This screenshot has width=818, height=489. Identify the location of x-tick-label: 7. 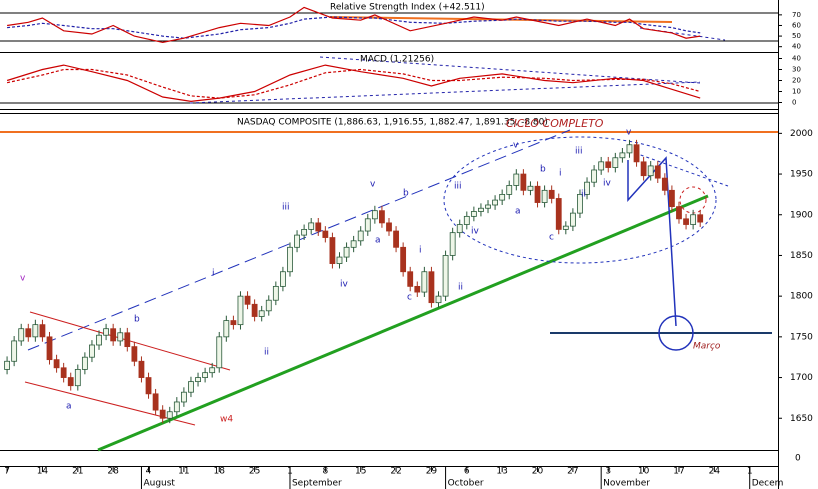
(7, 472).